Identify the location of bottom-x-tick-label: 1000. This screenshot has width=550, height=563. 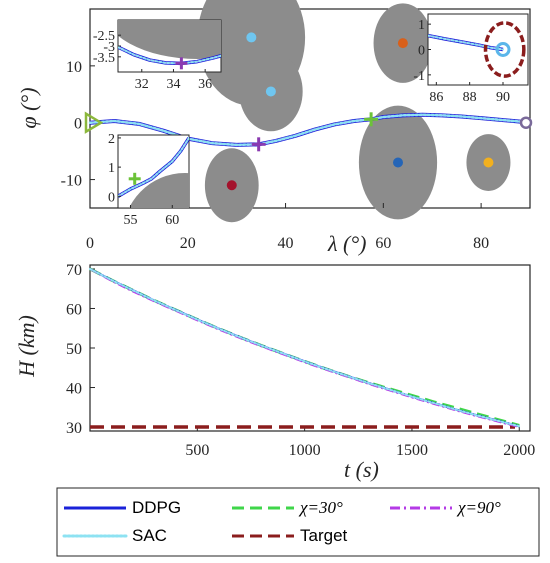
(305, 450).